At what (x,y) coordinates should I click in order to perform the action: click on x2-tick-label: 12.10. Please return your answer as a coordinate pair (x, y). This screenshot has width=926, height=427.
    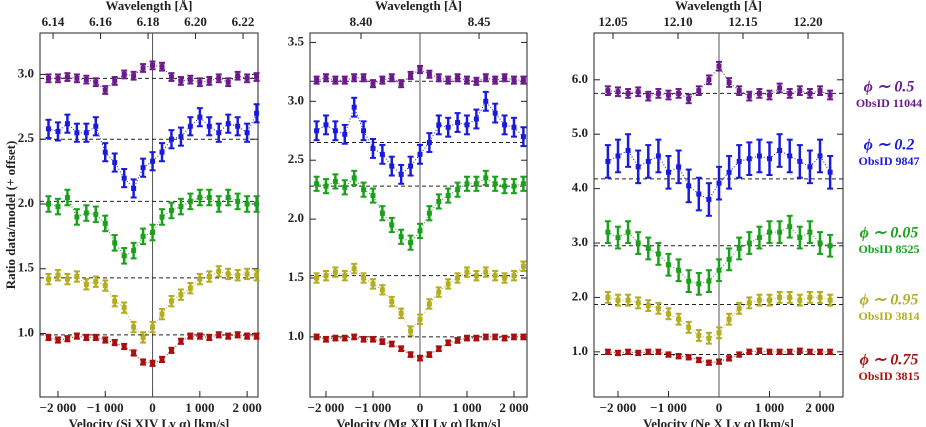
    Looking at the image, I should click on (677, 21).